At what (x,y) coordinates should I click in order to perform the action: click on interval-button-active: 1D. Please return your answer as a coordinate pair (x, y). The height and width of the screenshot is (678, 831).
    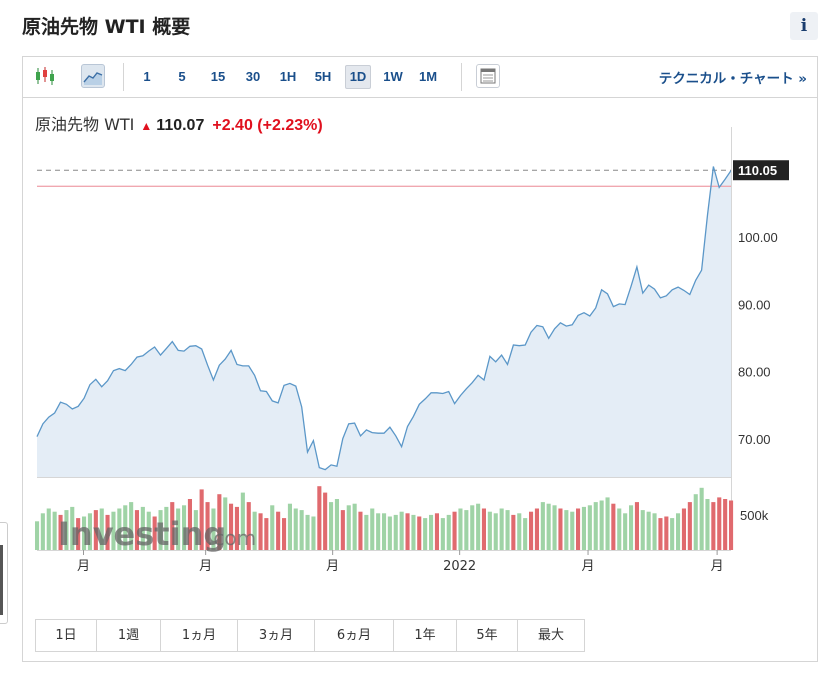
    Looking at the image, I should click on (358, 77).